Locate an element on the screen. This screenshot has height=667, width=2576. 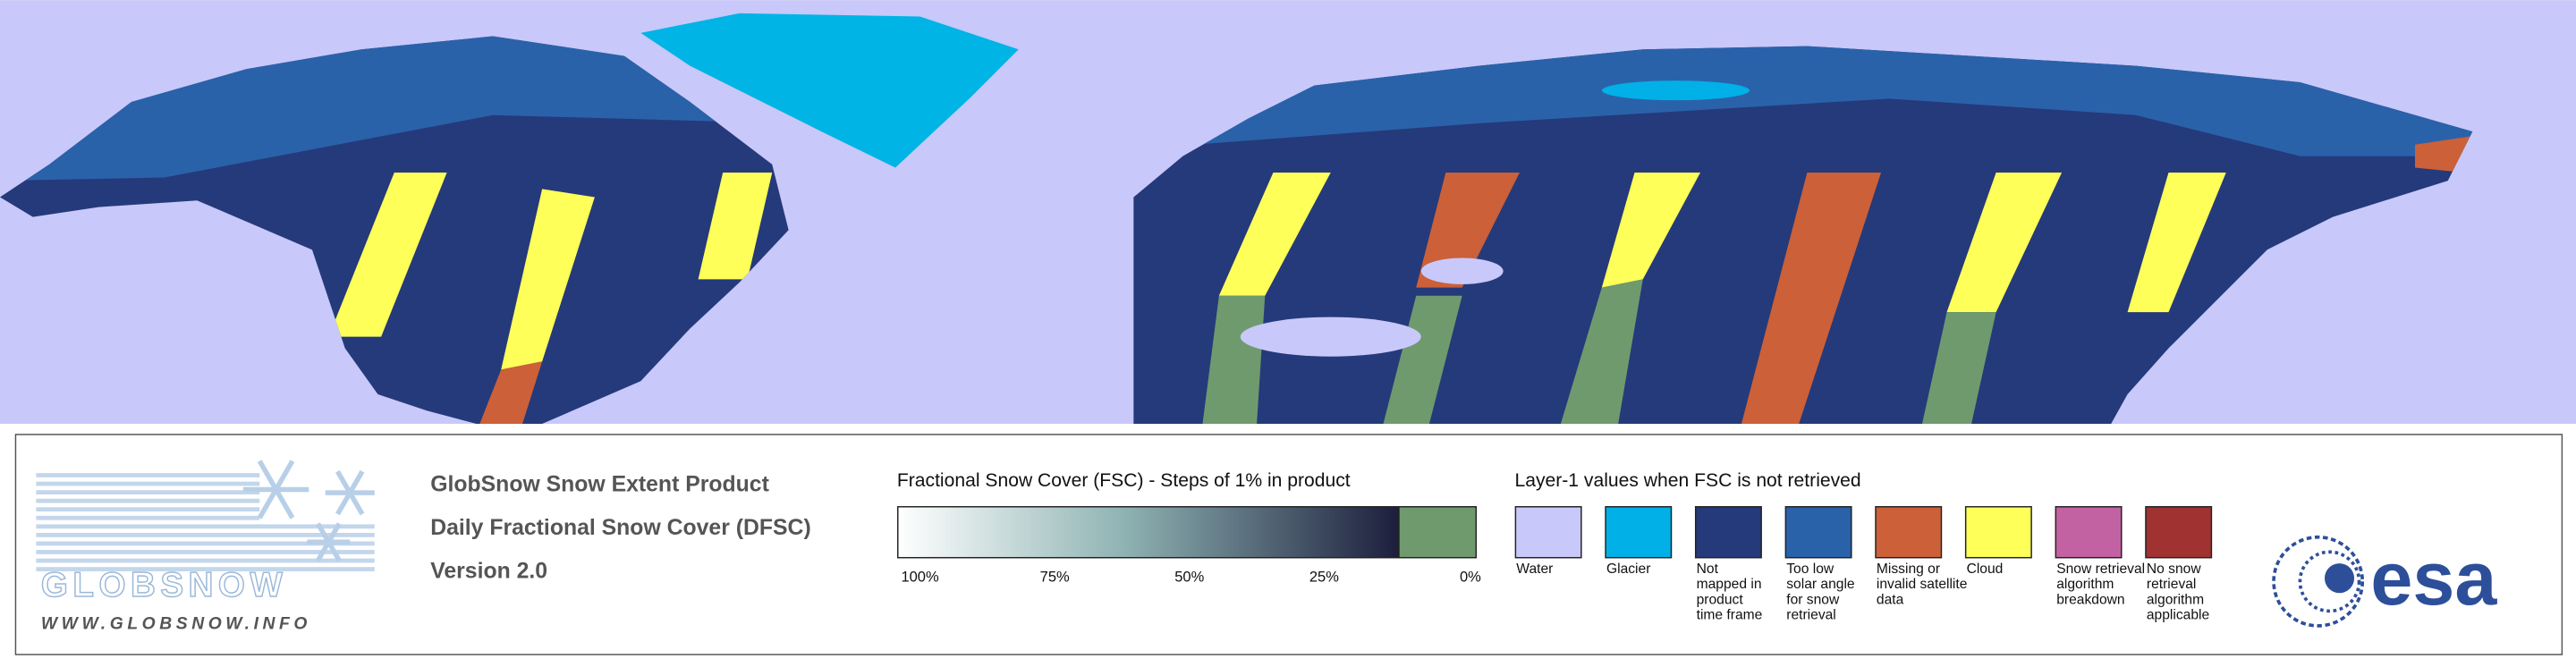
fsc-zero-swatch is located at coordinates (1438, 532).